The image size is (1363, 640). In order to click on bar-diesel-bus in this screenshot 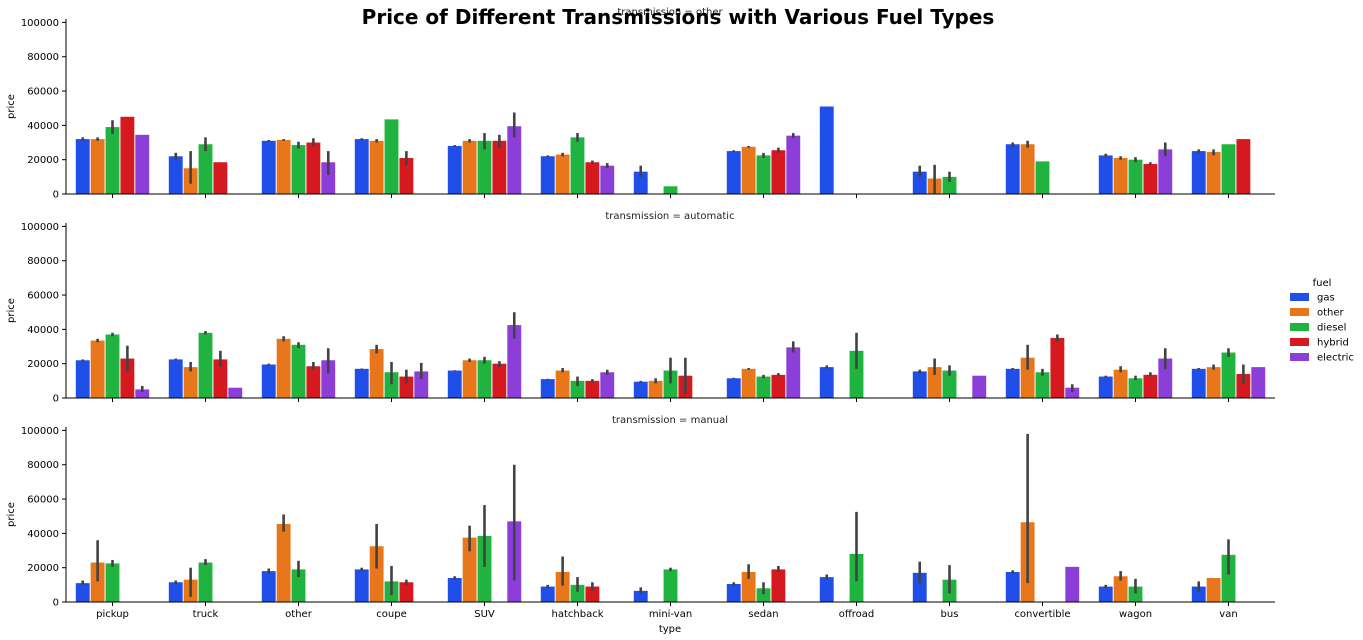, I will do `click(949, 185)`.